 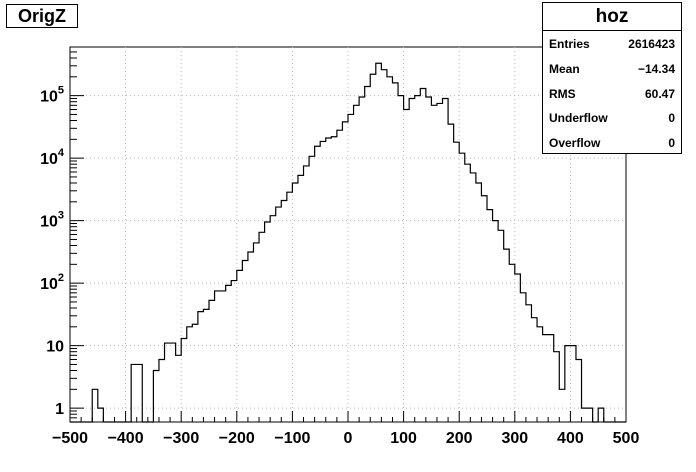 I want to click on y-axis: 1 10 10² 10³ 10⁴ 10⁵, so click(x=62, y=234).